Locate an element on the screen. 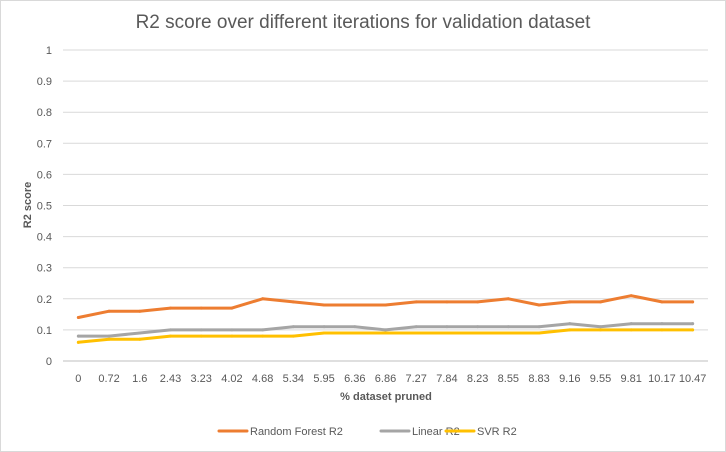 The image size is (726, 452). x-tick-label: 7.27 is located at coordinates (416, 379).